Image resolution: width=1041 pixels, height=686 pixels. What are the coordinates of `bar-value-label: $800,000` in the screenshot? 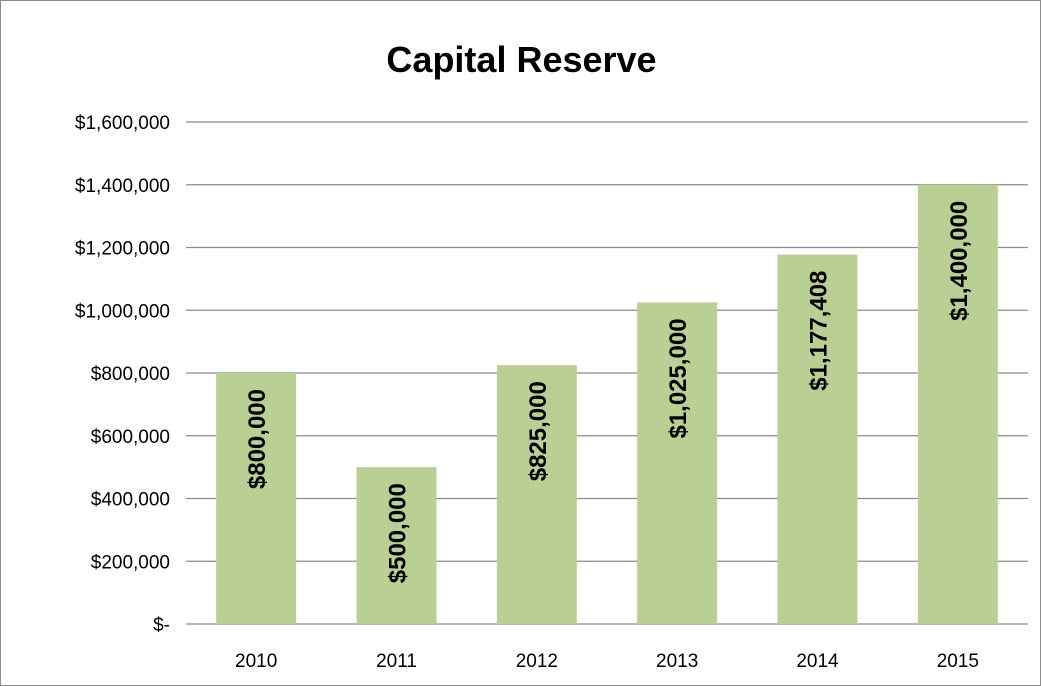 It's located at (257, 439).